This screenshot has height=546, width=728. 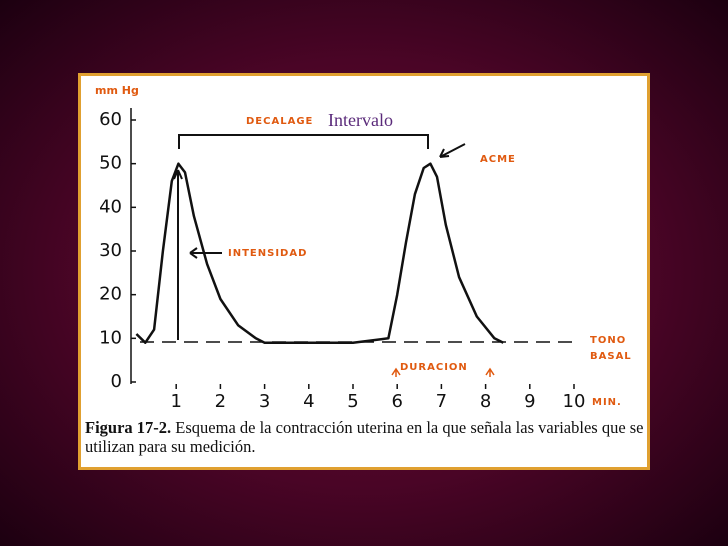 What do you see at coordinates (117, 90) in the screenshot?
I see `y-axis-label: mm Hg` at bounding box center [117, 90].